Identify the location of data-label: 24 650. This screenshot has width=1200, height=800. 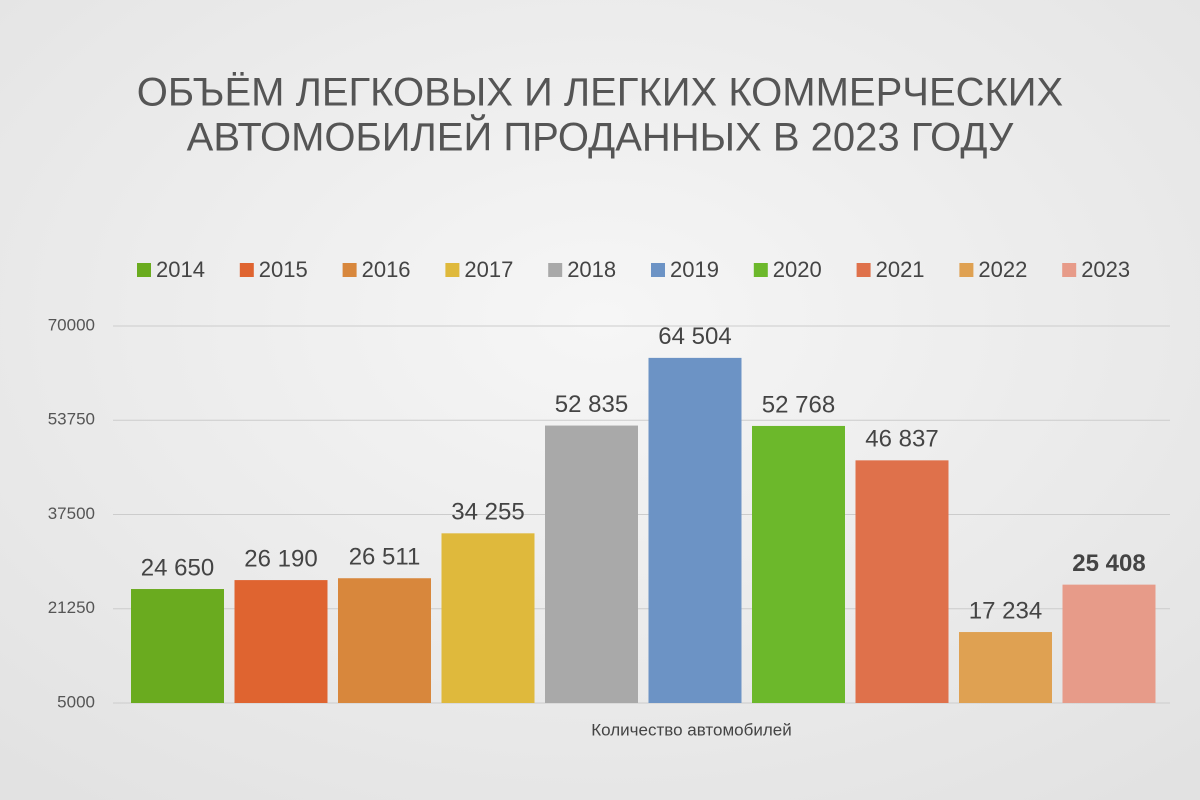
(177, 567).